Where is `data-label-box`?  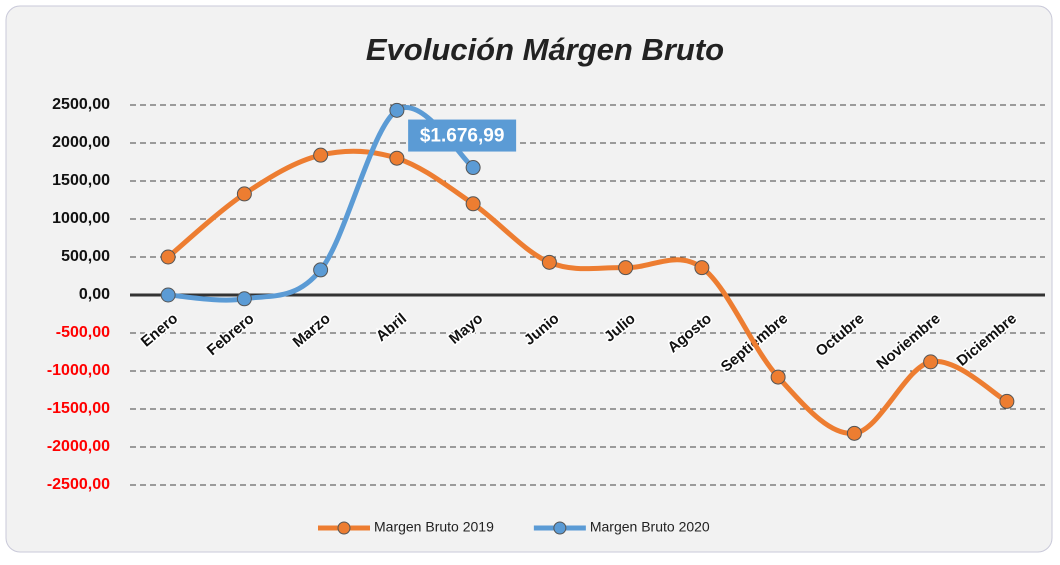 data-label-box is located at coordinates (462, 135).